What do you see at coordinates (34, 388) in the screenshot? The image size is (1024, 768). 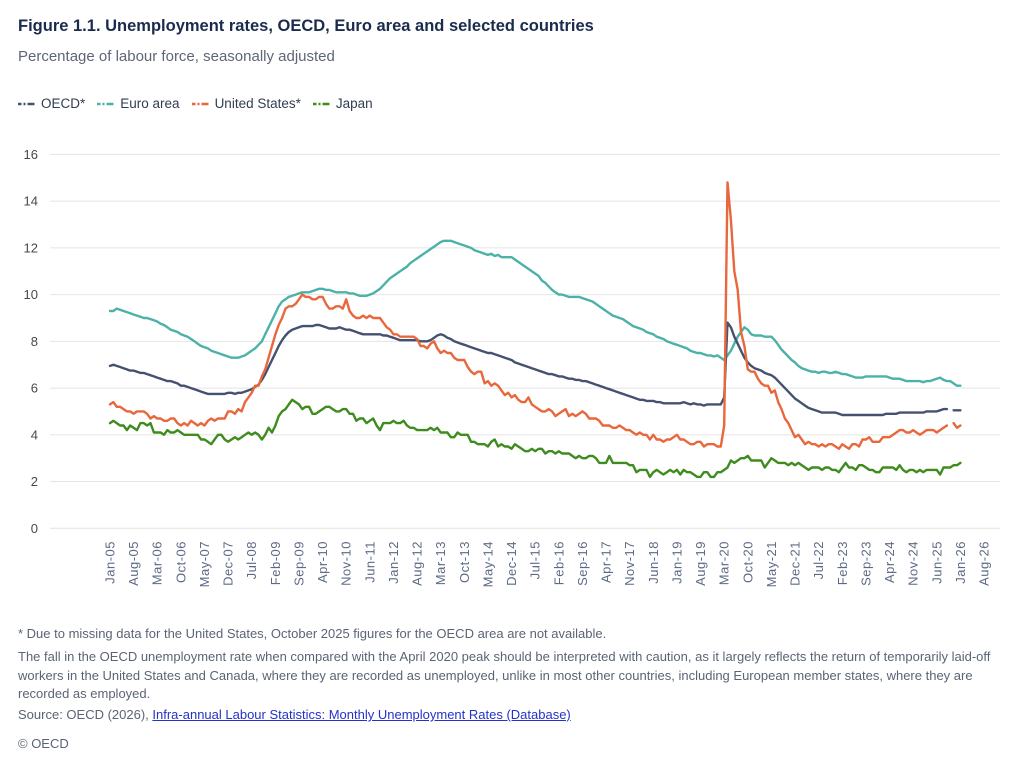 I see `svg-text: 6` at bounding box center [34, 388].